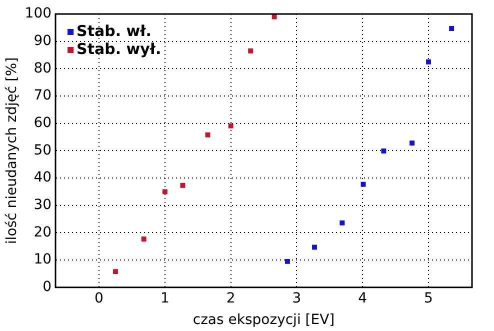  I want to click on y-tick-label: 10, so click(43, 260).